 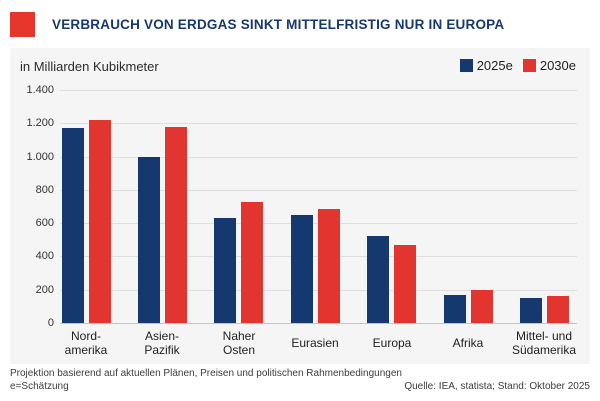 What do you see at coordinates (40, 157) in the screenshot?
I see `ytick-label-1000: 1.000` at bounding box center [40, 157].